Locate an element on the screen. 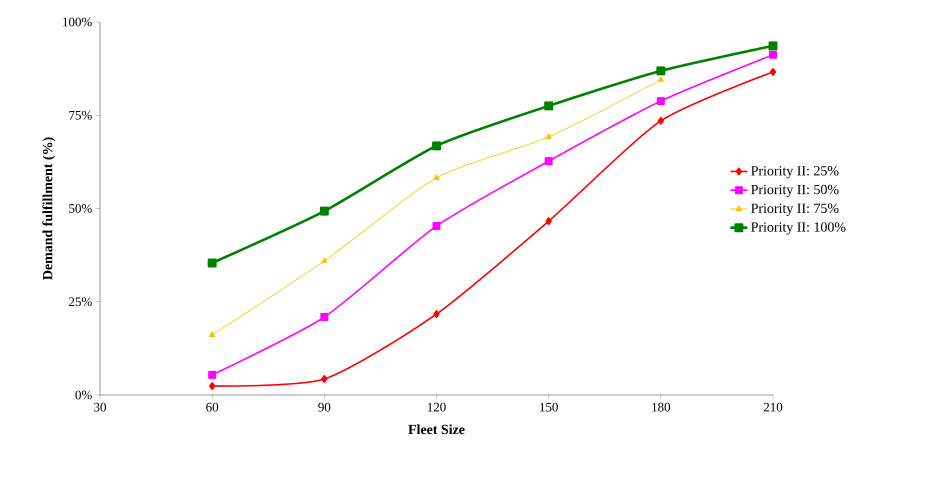 Image resolution: width=935 pixels, height=485 pixels. y-axis-title: Demand fulfillment (%) is located at coordinates (49, 208).